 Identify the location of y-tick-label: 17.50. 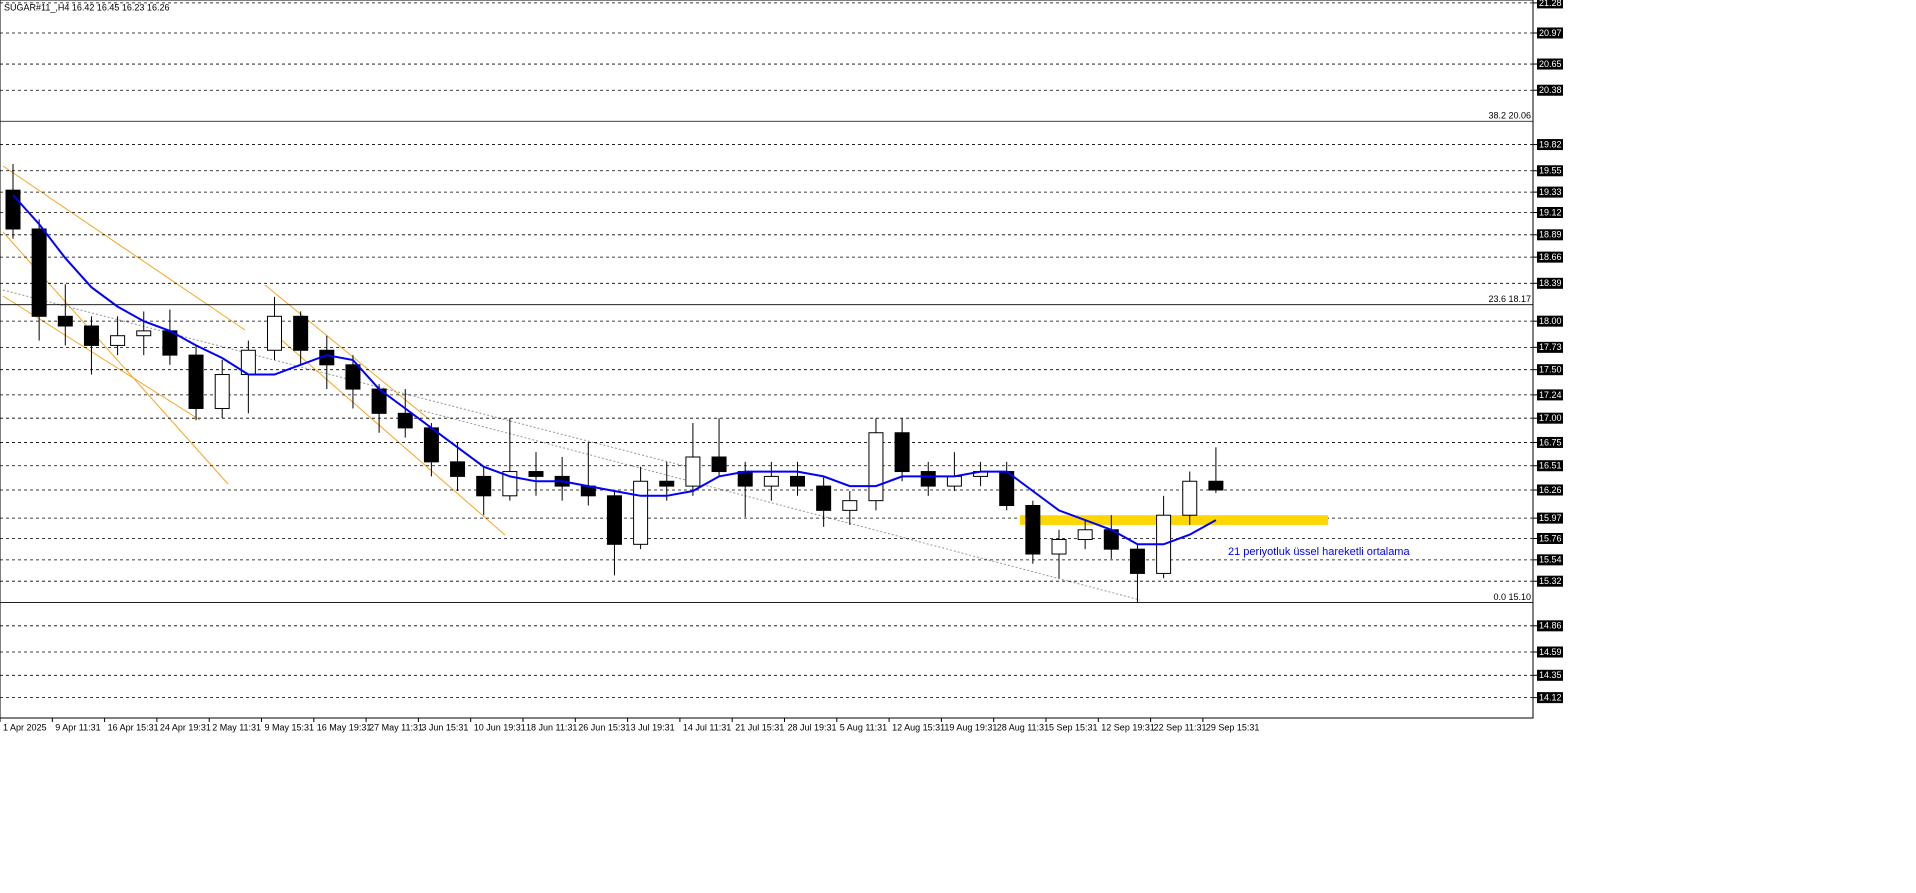
(1550, 370).